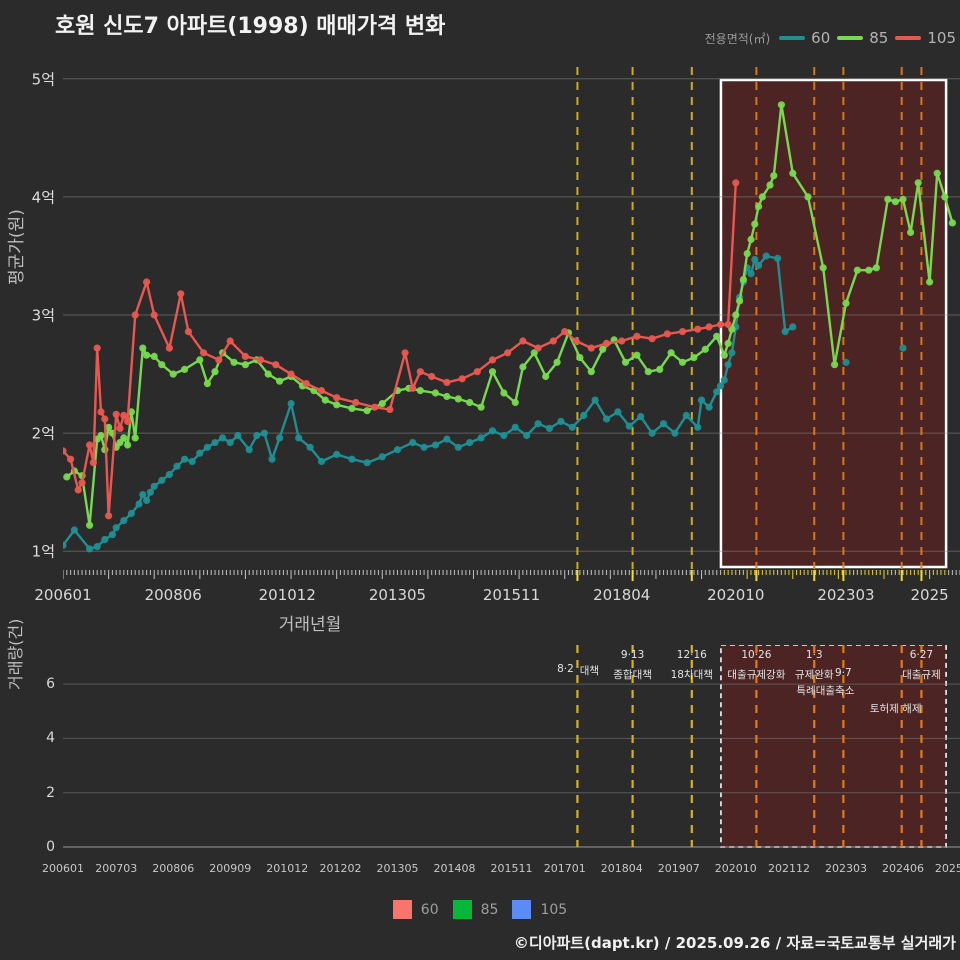  Describe the element at coordinates (43, 315) in the screenshot. I see `price-y-tick-2: 3억` at that location.